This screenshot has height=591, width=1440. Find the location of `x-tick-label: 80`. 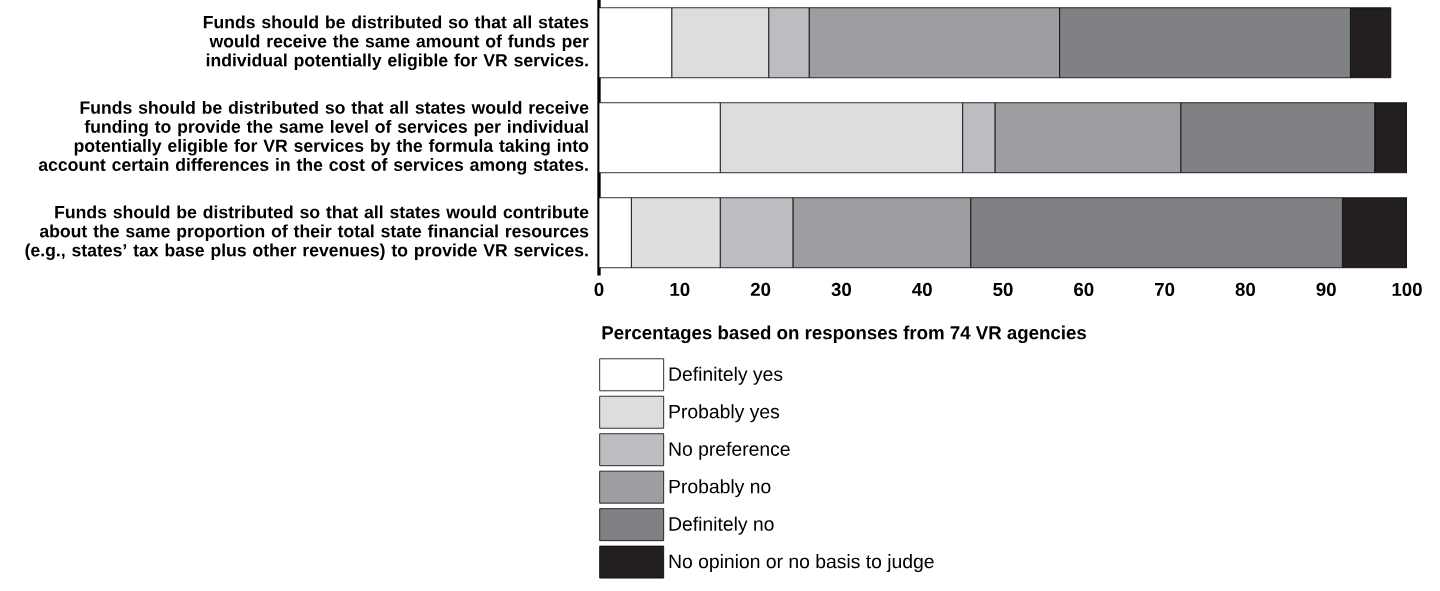

x-tick-label: 80 is located at coordinates (1245, 289).